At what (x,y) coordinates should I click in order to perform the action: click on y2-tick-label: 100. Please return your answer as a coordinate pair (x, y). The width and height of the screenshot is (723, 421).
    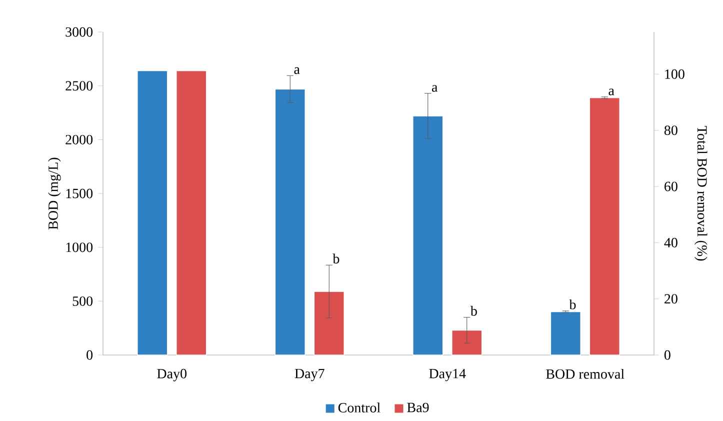
    Looking at the image, I should click on (674, 74).